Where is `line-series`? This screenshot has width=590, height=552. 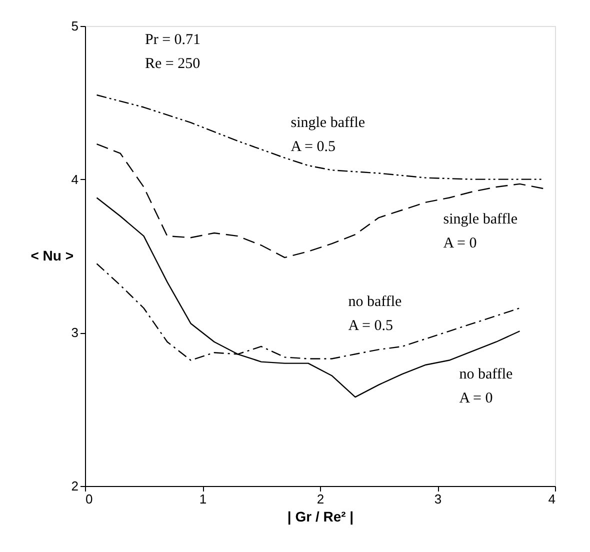
line-series is located at coordinates (320, 137).